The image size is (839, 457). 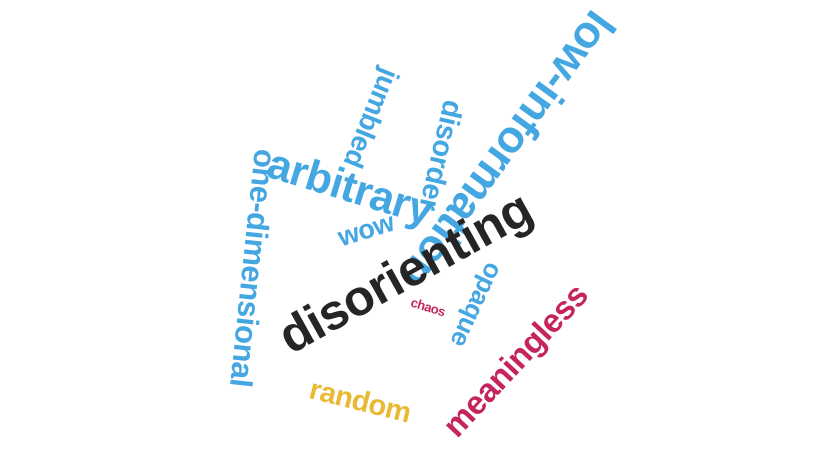 I want to click on word-one-dimensional: one-dimensional, so click(x=253, y=268).